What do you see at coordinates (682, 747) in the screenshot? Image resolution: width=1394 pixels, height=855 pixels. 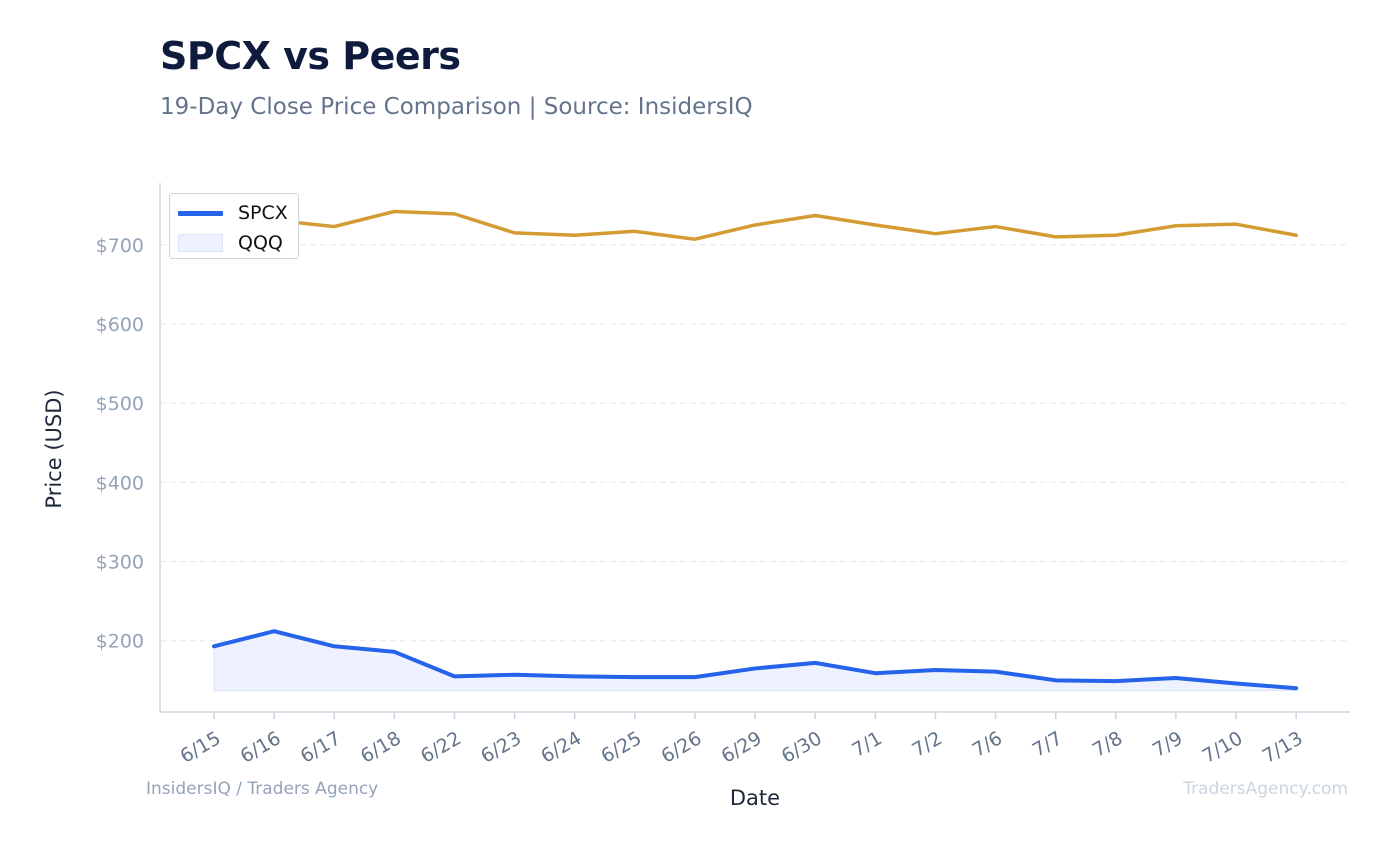 I see `x-tick-label: 6/26` at bounding box center [682, 747].